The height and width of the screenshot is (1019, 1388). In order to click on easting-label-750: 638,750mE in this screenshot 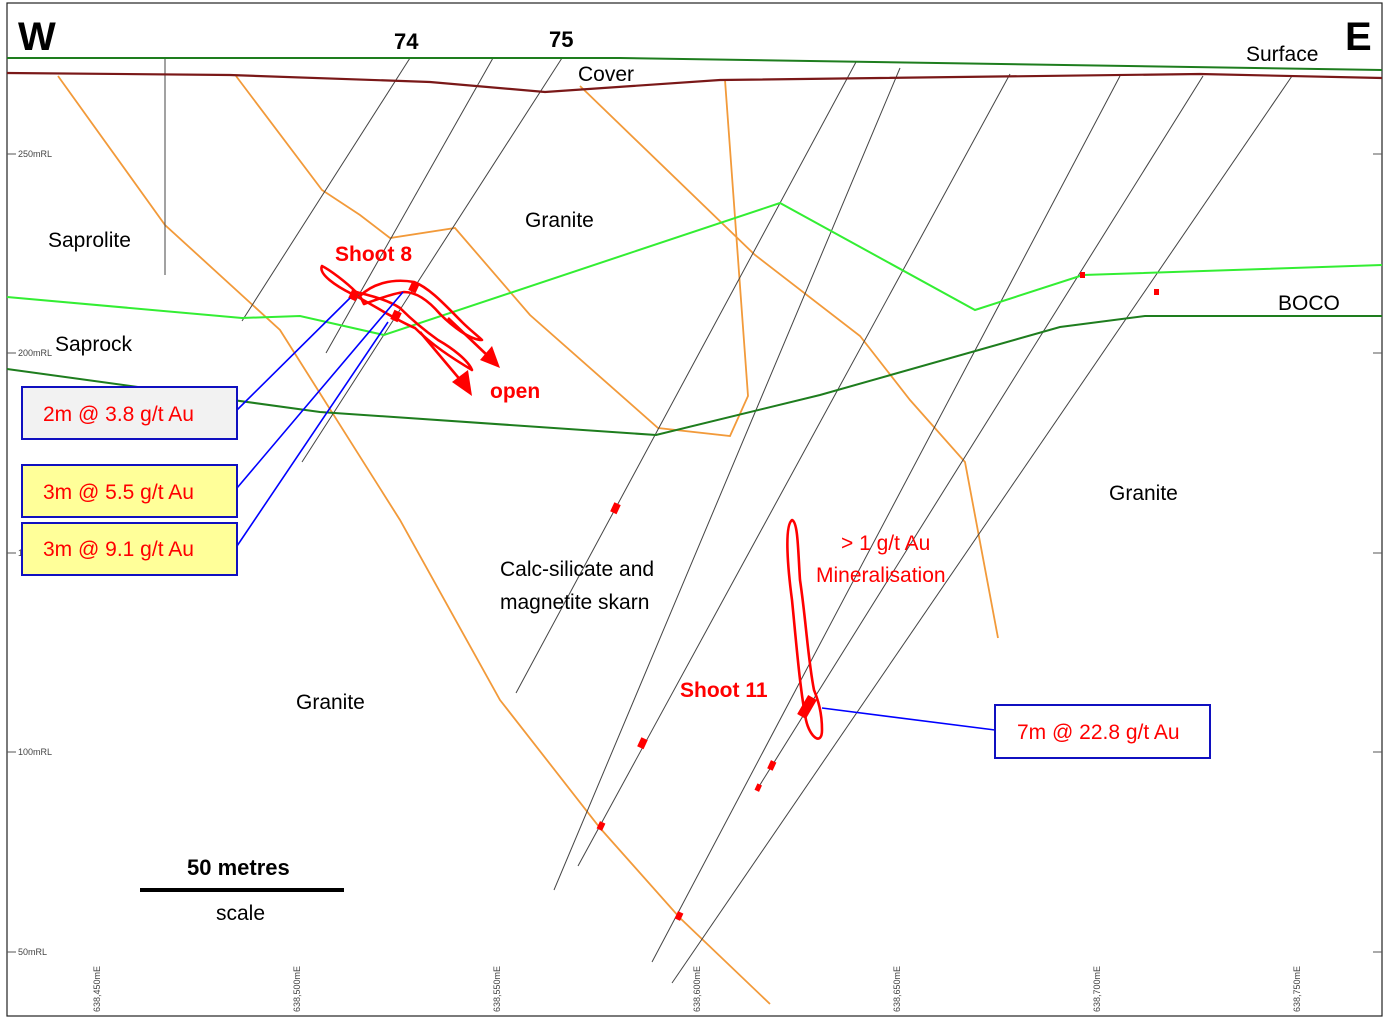, I will do `click(1297, 989)`.